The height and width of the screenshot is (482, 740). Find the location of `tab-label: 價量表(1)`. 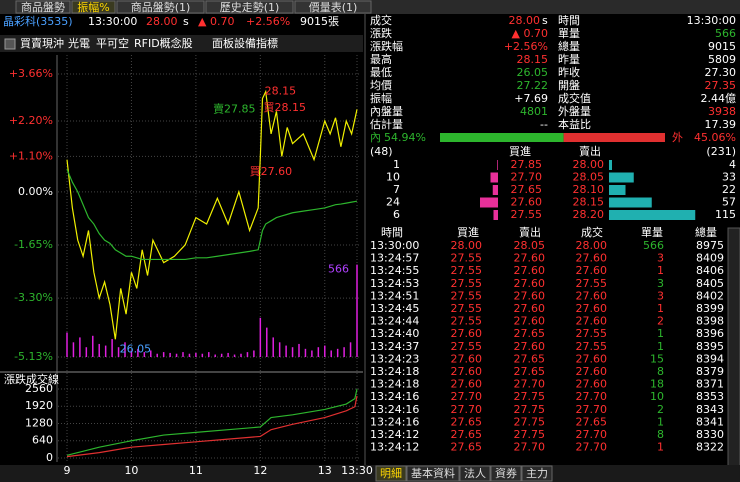

tab-label: 價量表(1) is located at coordinates (333, 7).